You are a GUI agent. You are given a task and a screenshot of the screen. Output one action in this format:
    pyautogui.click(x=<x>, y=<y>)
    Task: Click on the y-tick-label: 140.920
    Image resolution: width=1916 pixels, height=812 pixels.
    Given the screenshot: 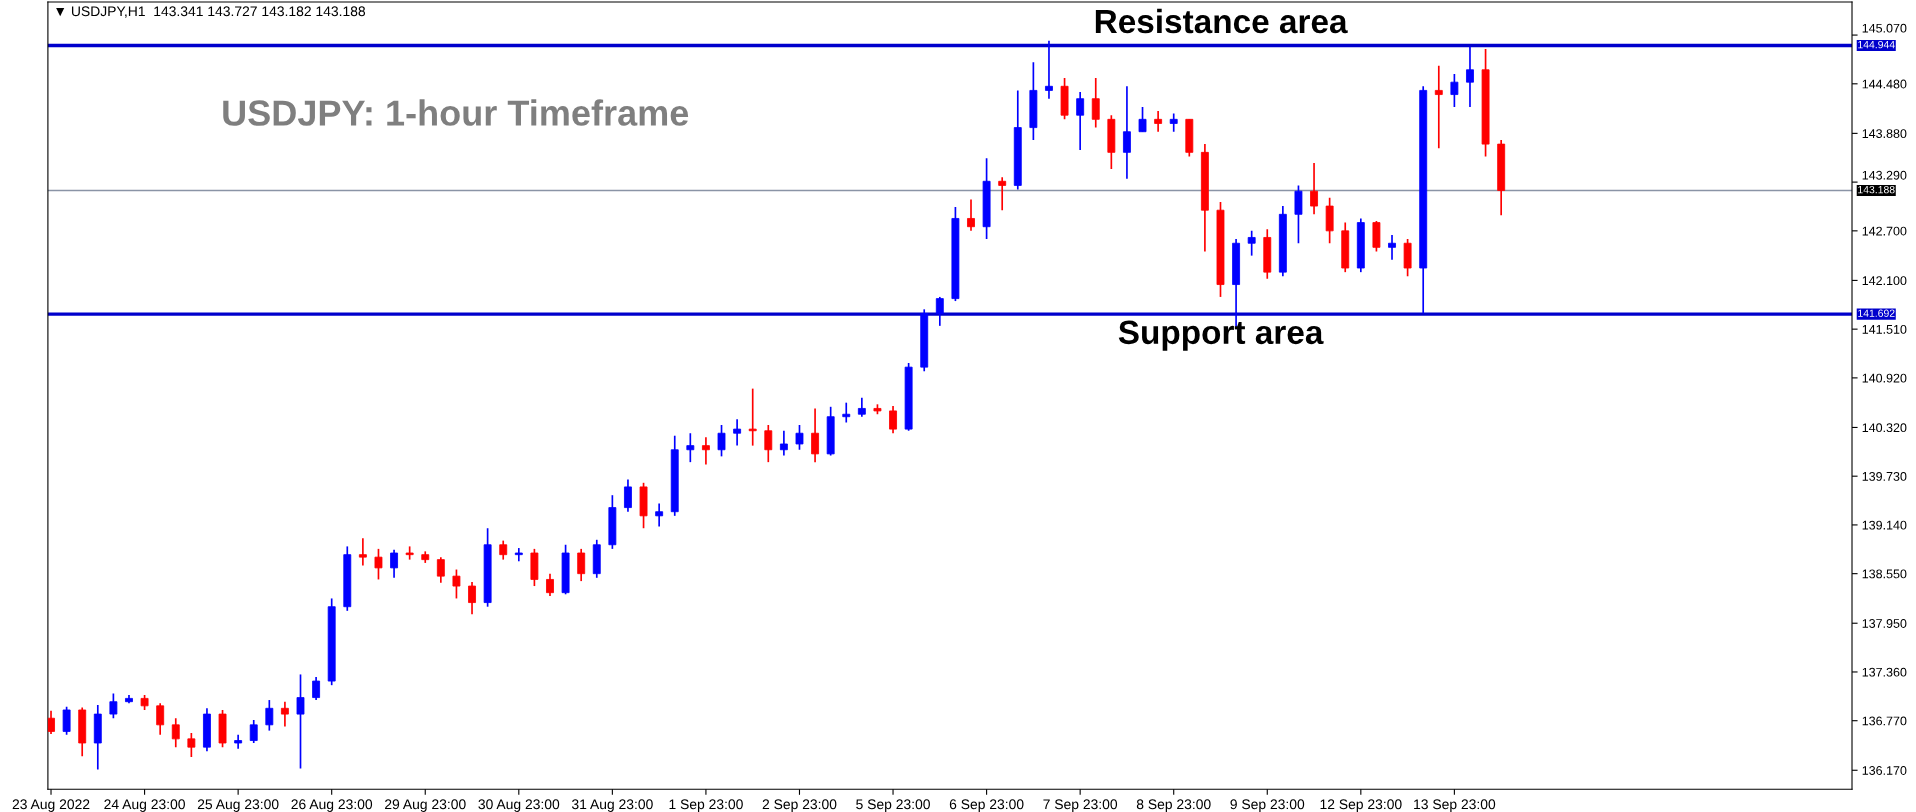 What is the action you would take?
    pyautogui.click(x=1884, y=378)
    